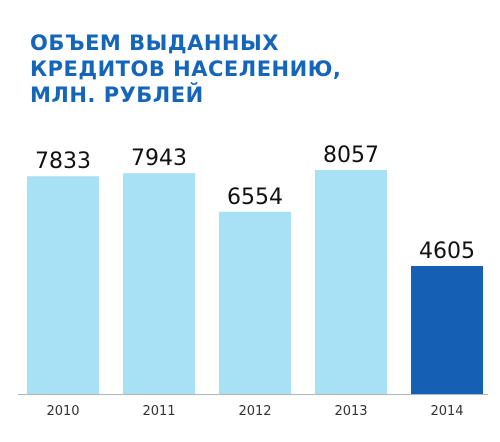 This screenshot has height=442, width=500. I want to click on bar-2011, so click(159, 283).